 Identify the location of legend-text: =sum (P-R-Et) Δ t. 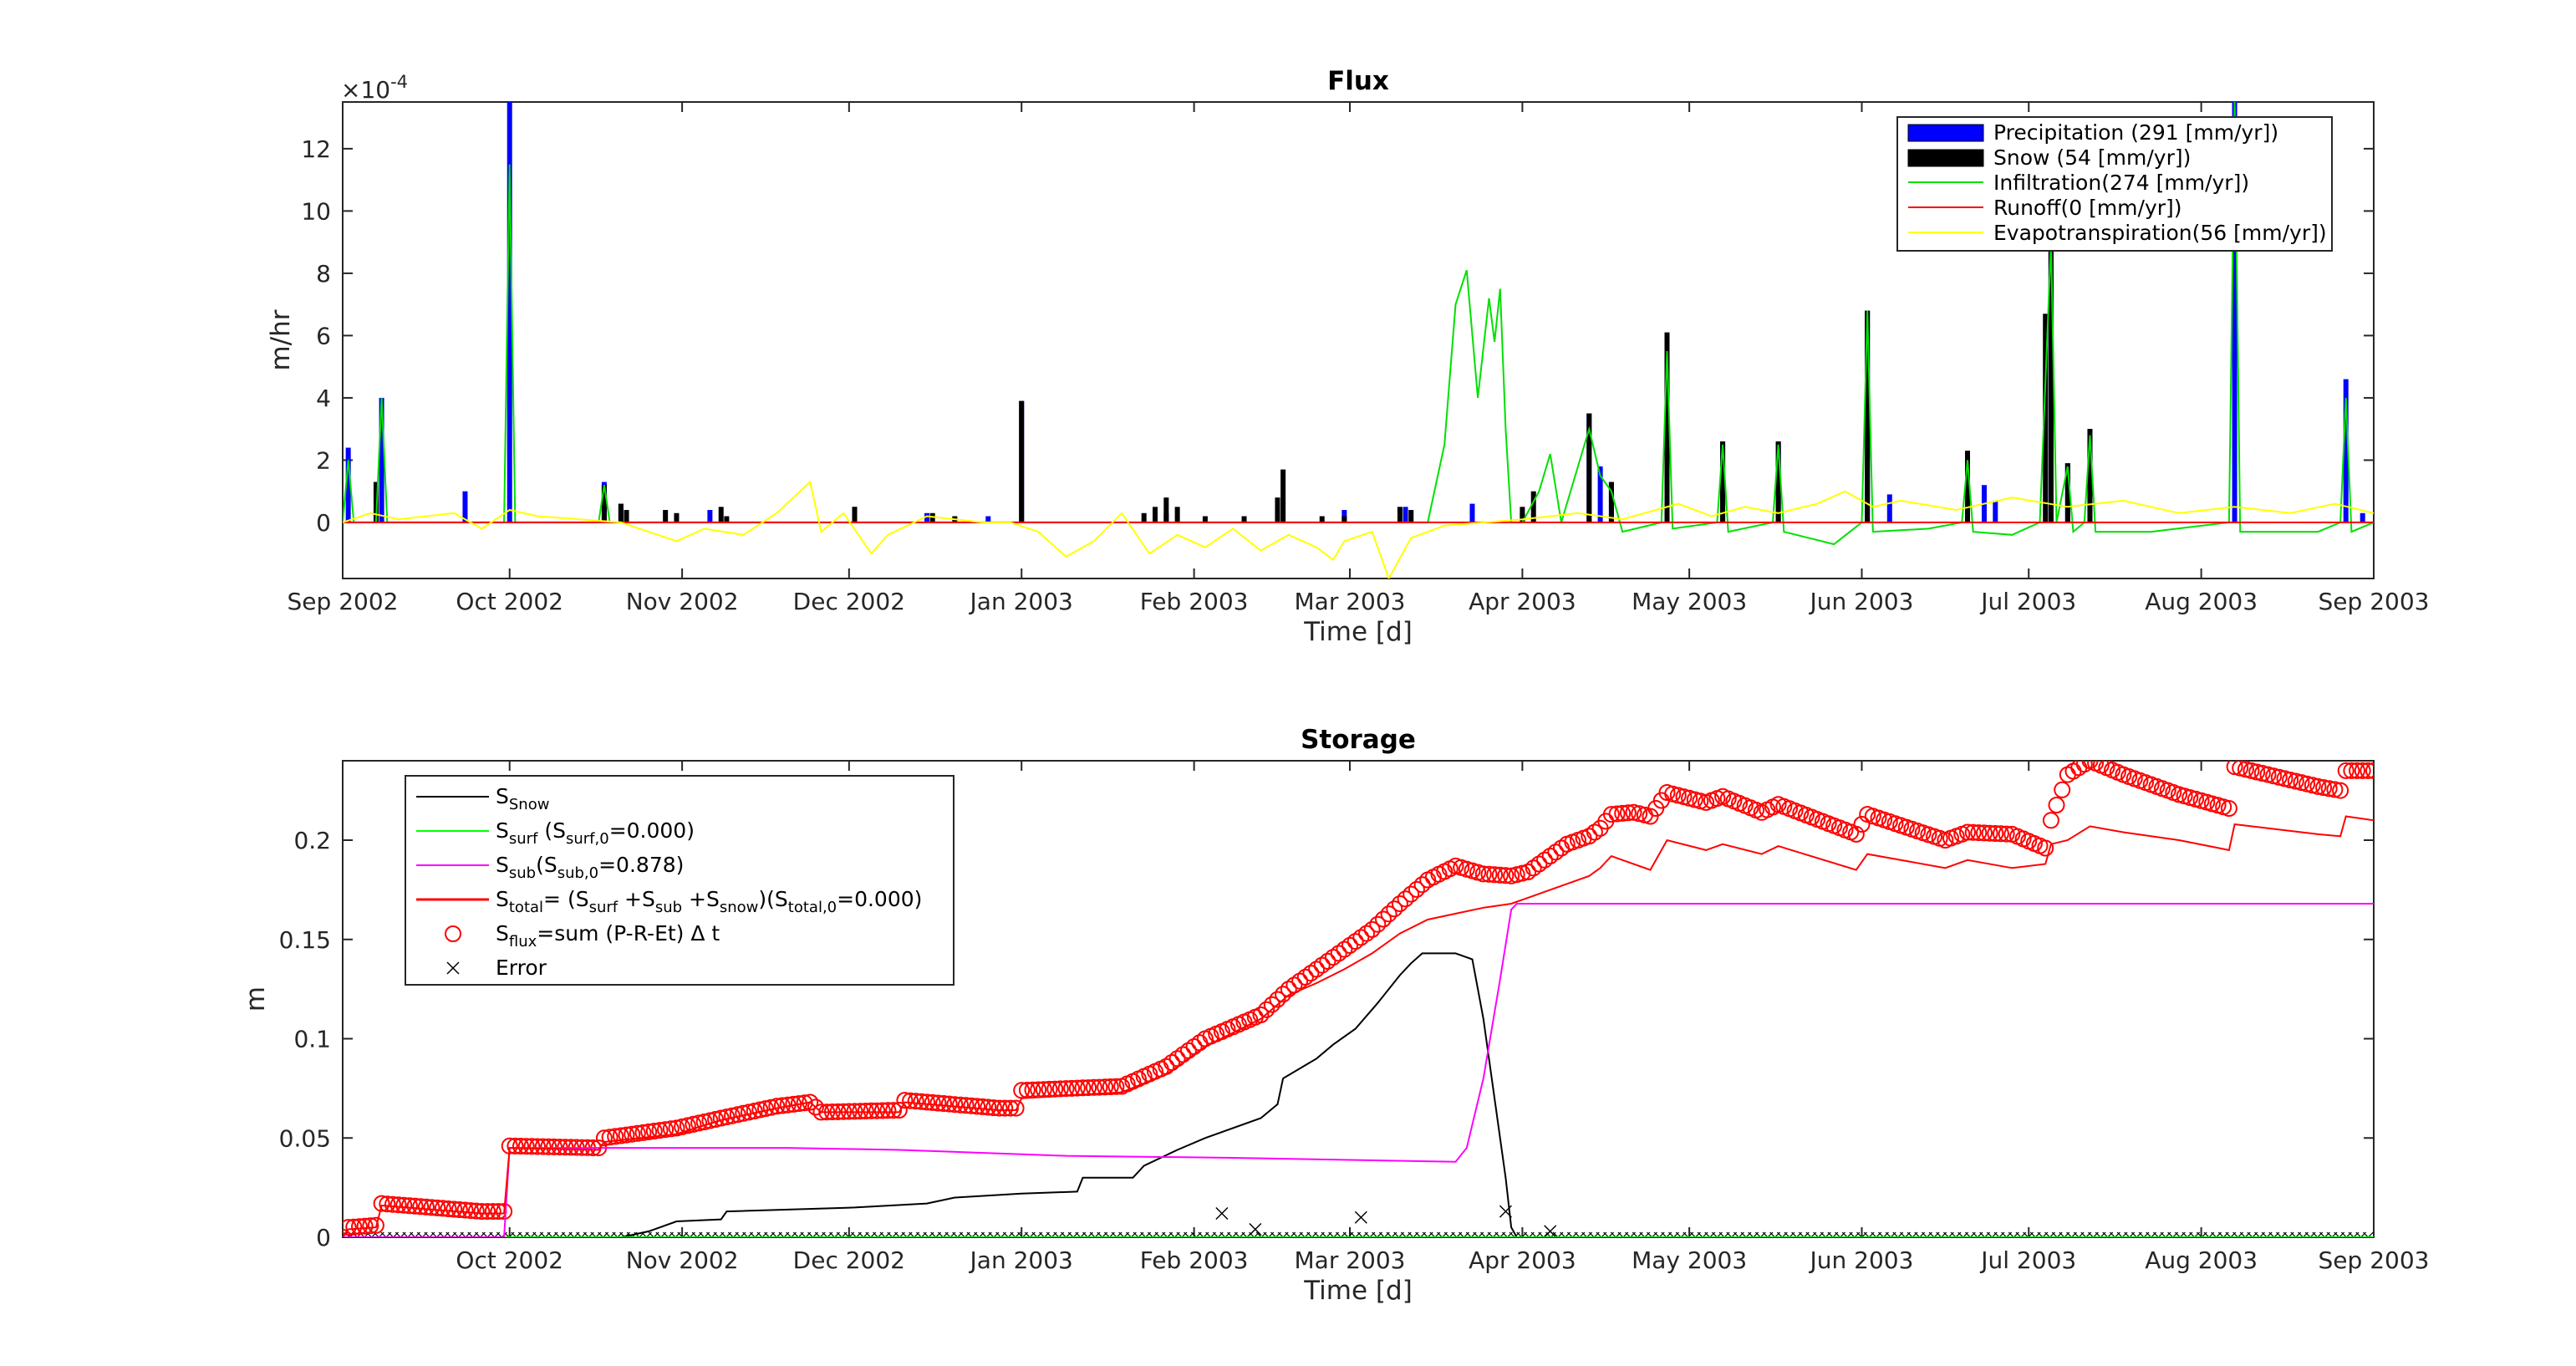
(628, 933).